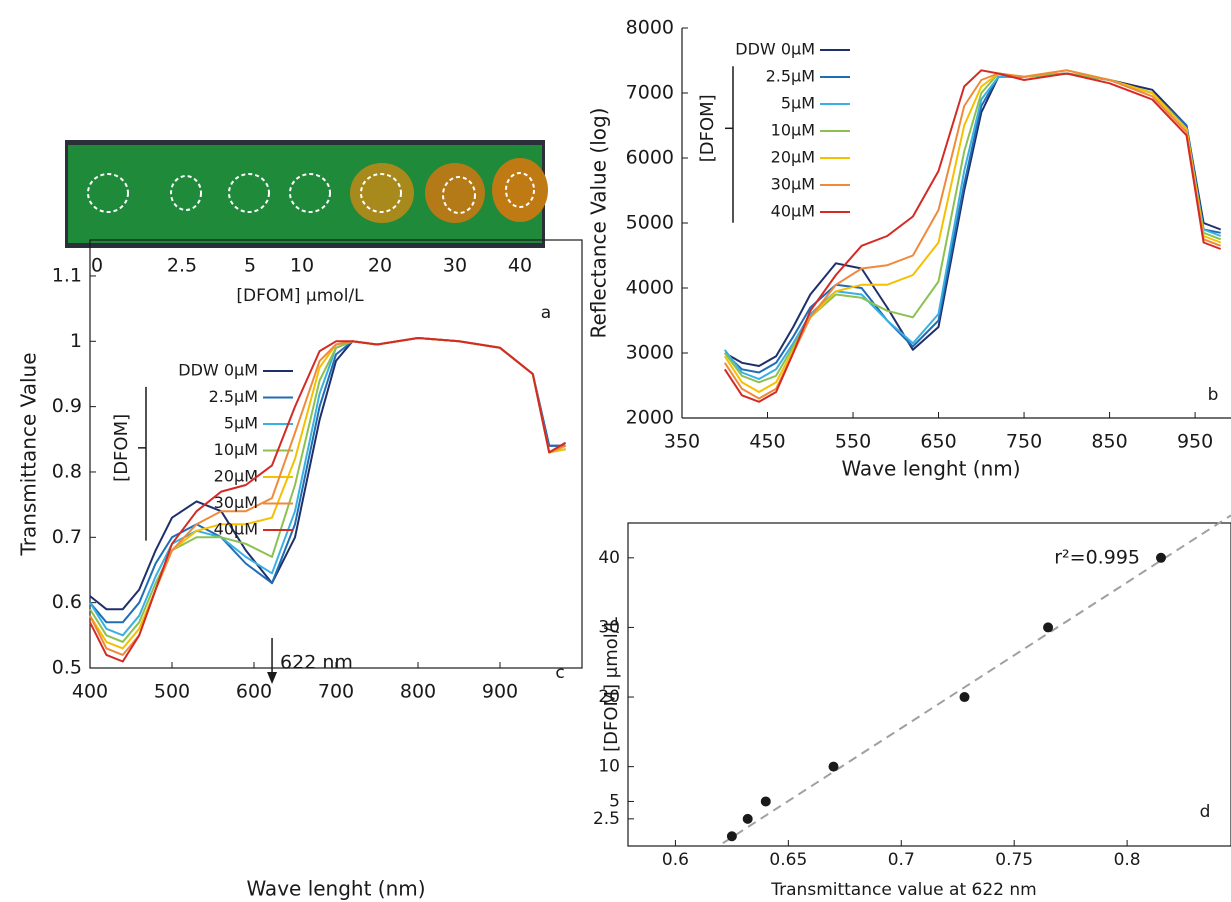  I want to click on photo-label: 2.5, so click(182, 266).